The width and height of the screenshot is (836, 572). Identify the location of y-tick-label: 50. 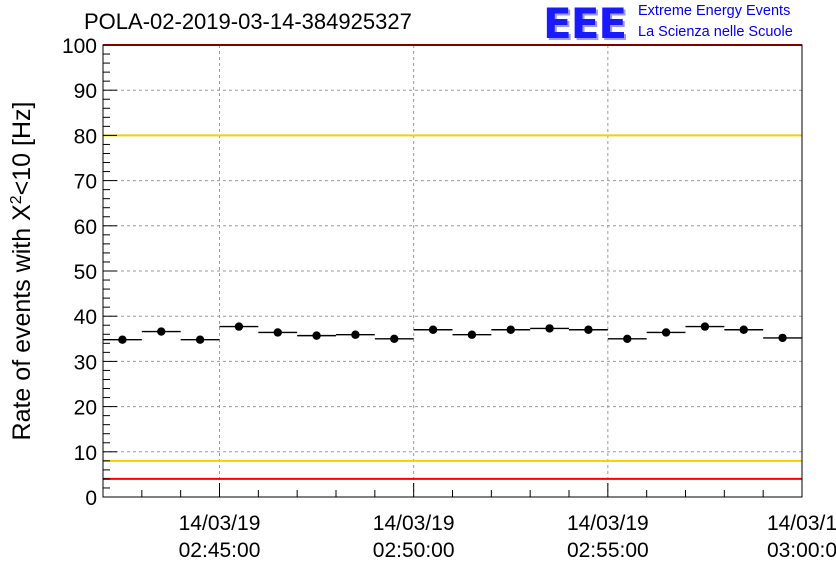
(85, 272).